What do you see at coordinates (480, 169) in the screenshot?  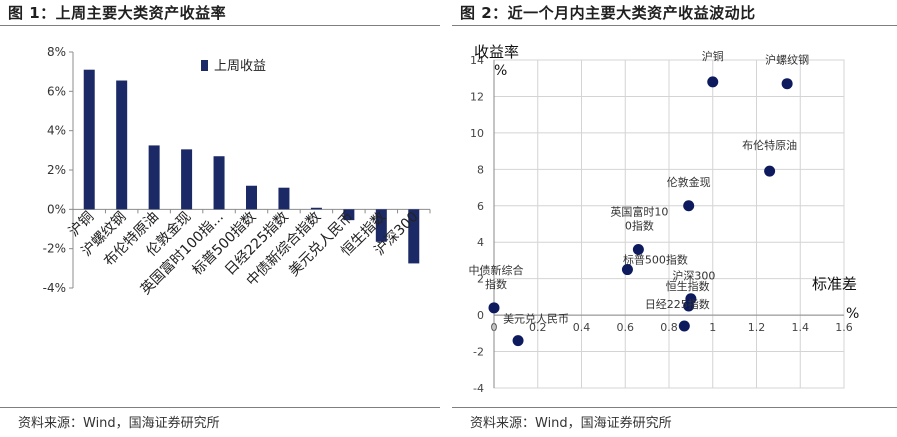 I see `y-tick-label: 8` at bounding box center [480, 169].